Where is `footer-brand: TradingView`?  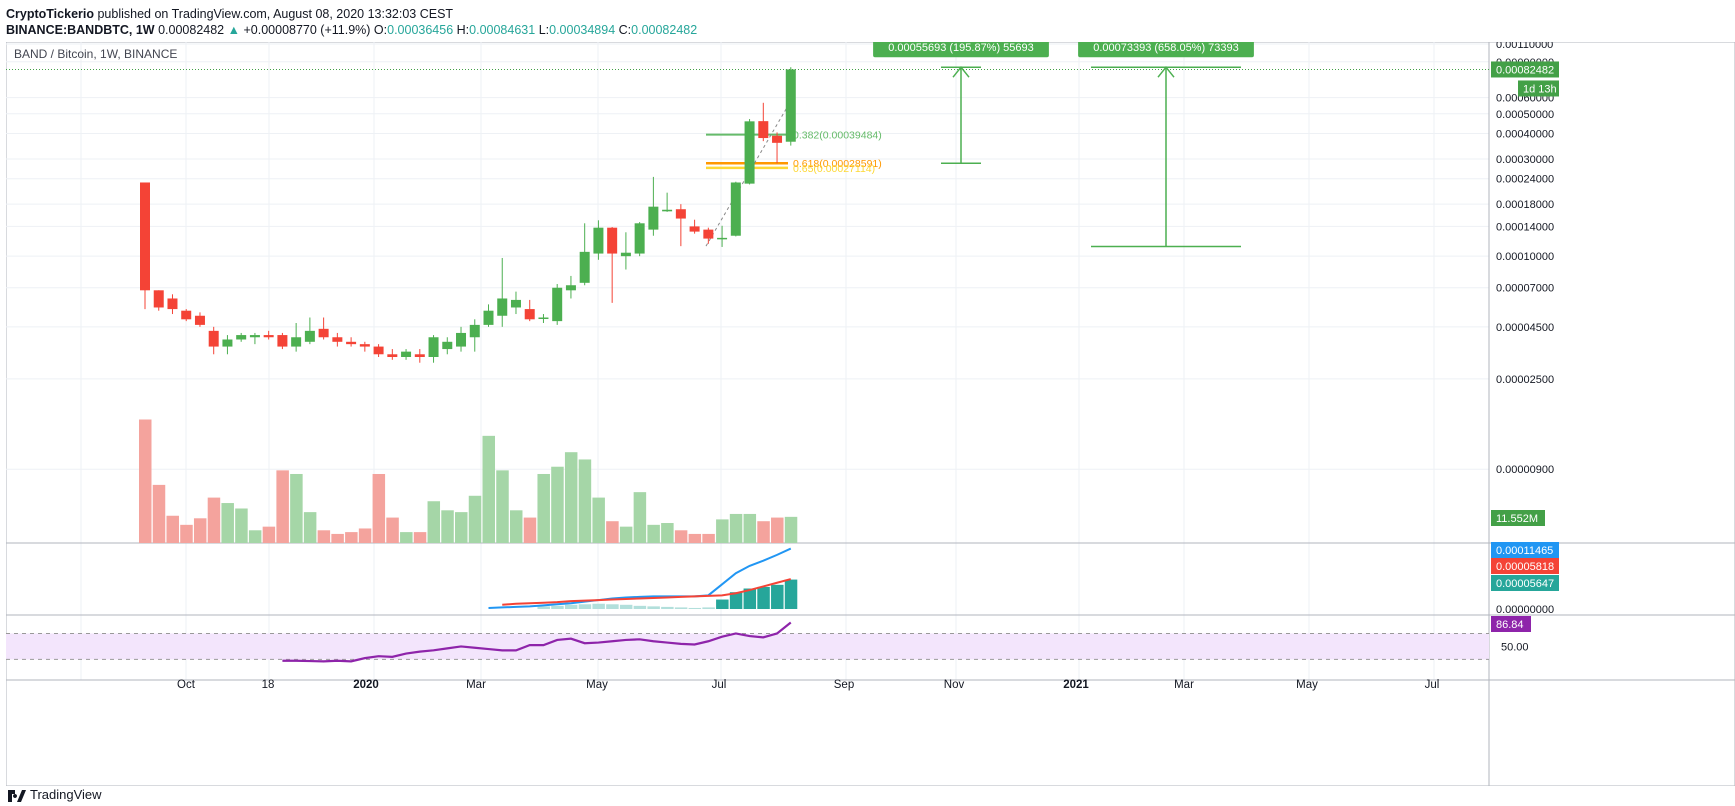
footer-brand: TradingView is located at coordinates (66, 794).